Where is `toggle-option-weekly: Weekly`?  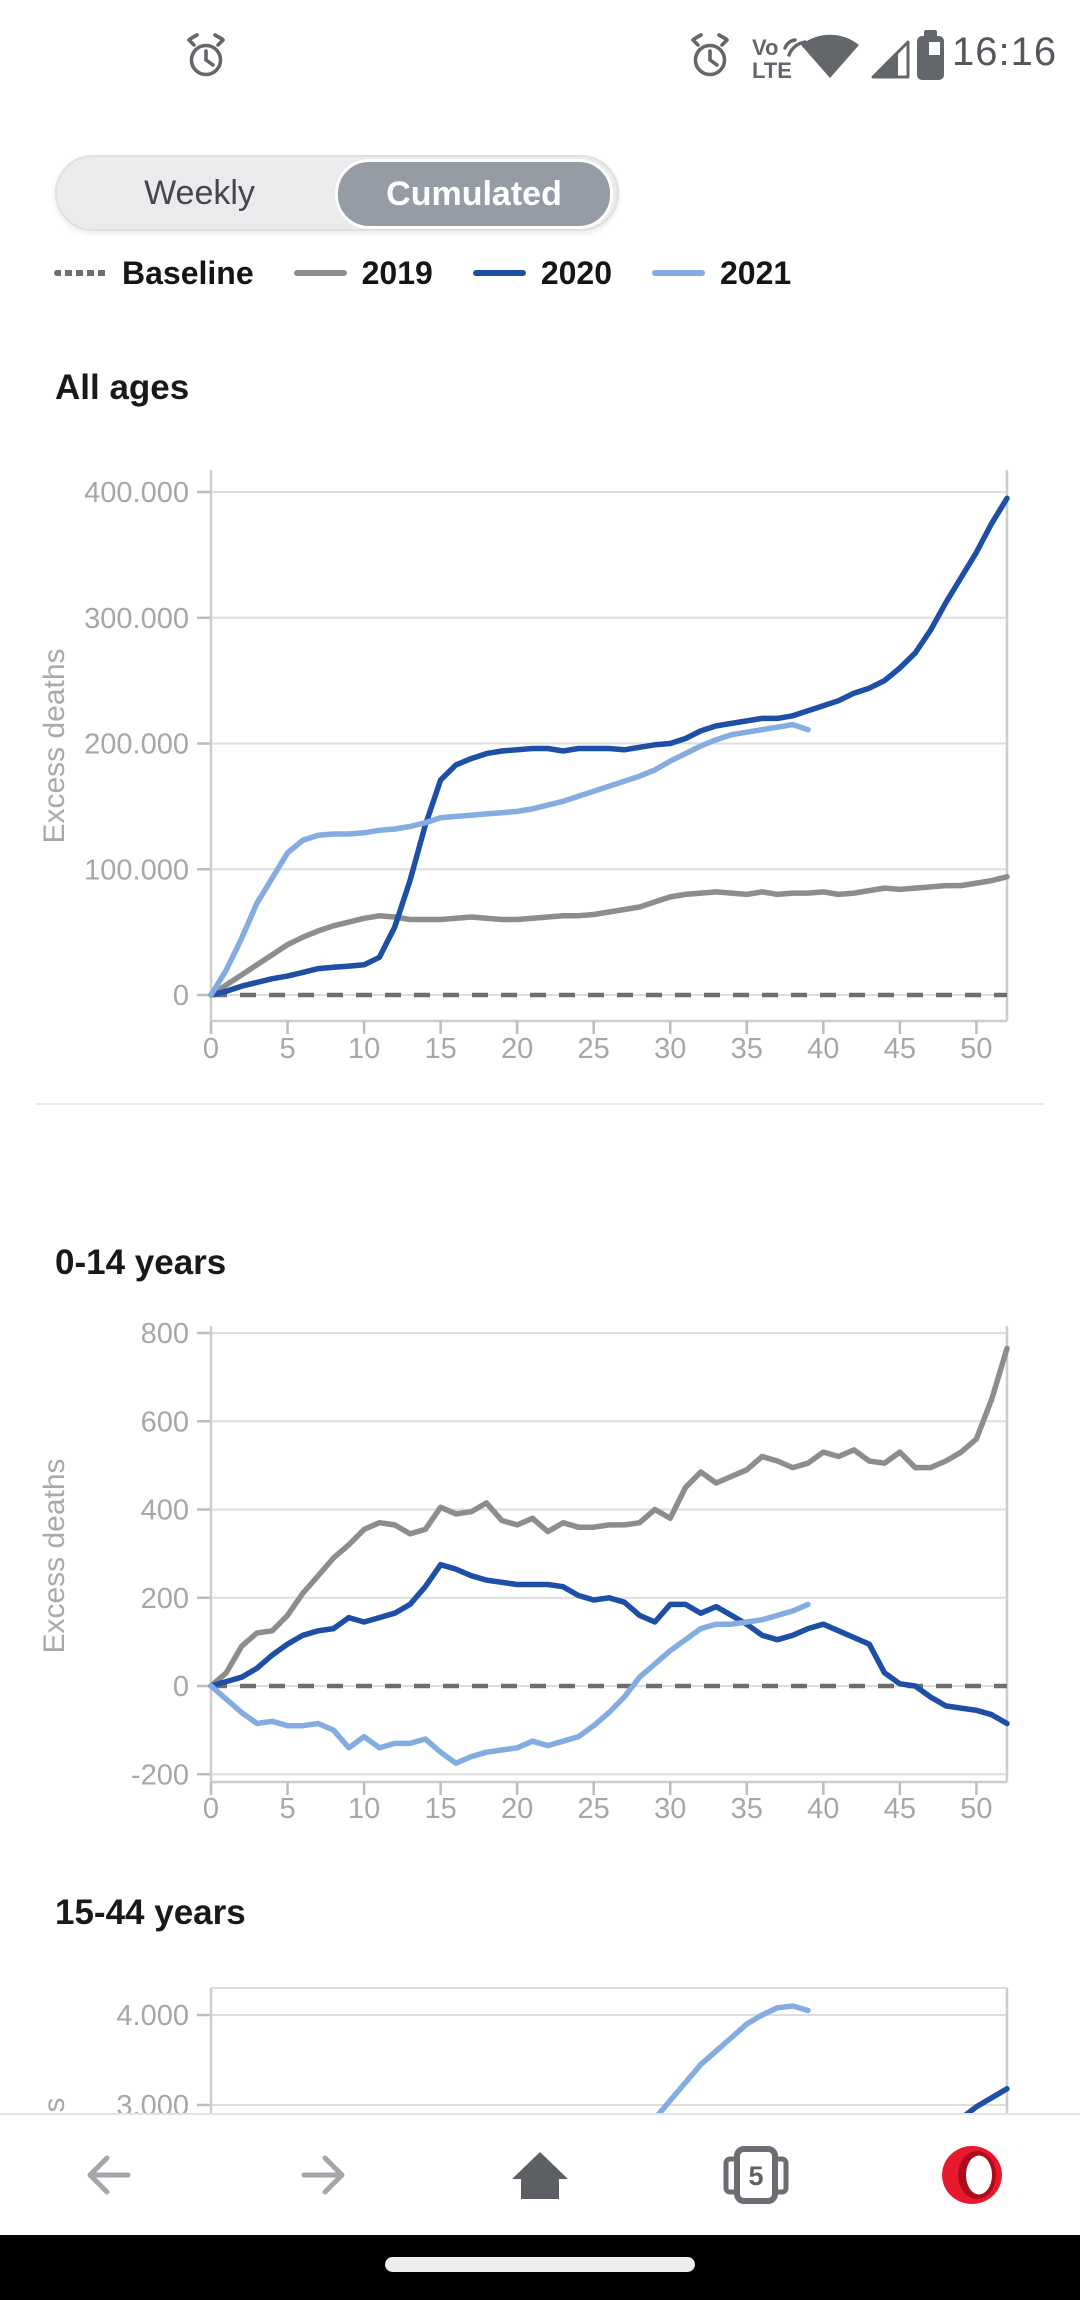 toggle-option-weekly: Weekly is located at coordinates (199, 192).